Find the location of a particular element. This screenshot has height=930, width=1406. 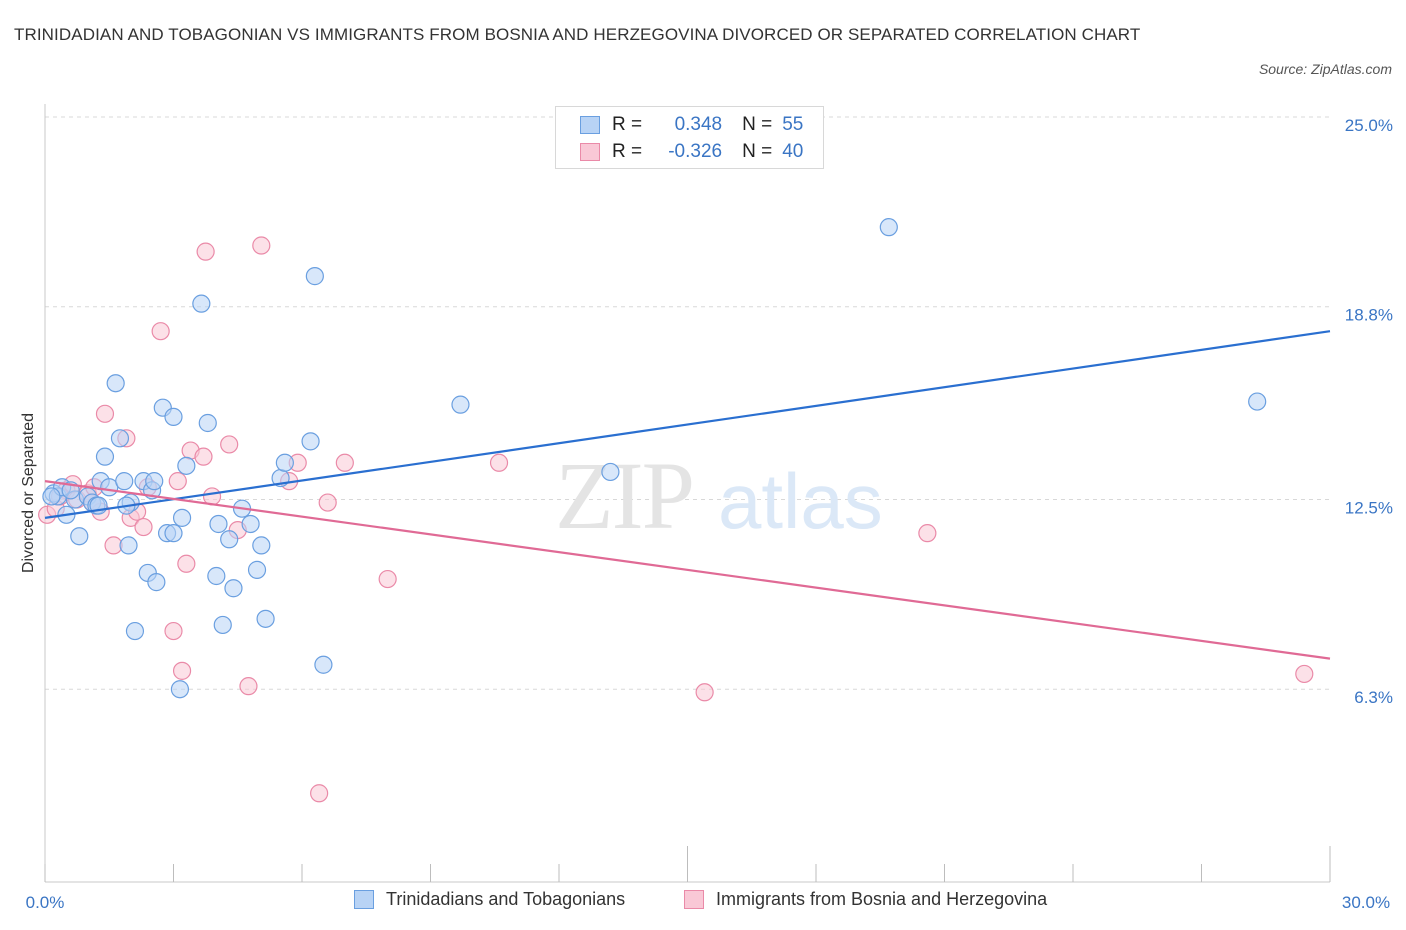

stats-legend: R = 0.348 N = 55 R = -0.326 N = 40 is located at coordinates (689, 137).